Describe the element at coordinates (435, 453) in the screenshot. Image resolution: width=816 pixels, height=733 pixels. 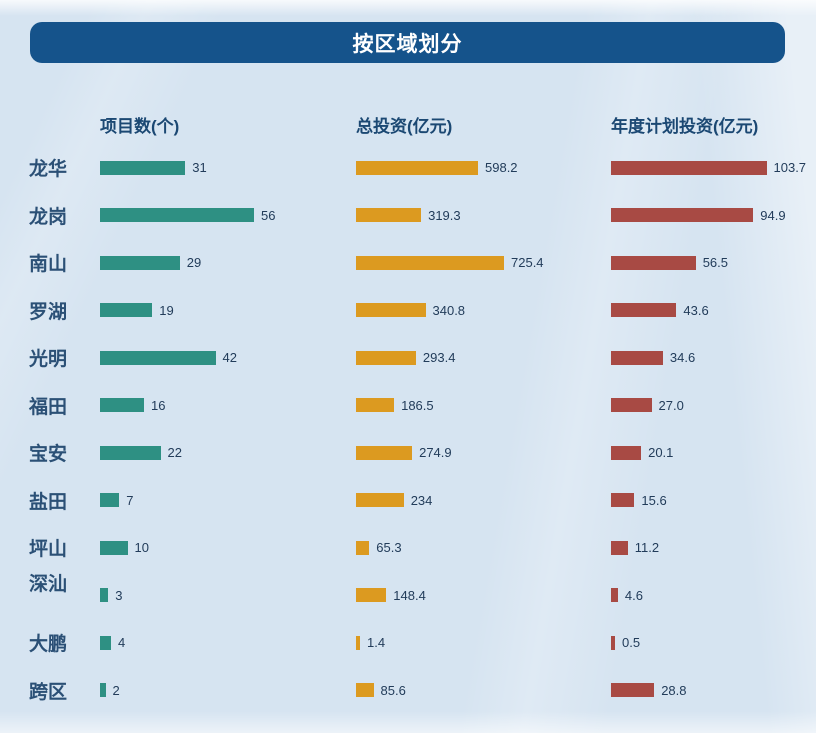
I see `bar-value: 274.9` at that location.